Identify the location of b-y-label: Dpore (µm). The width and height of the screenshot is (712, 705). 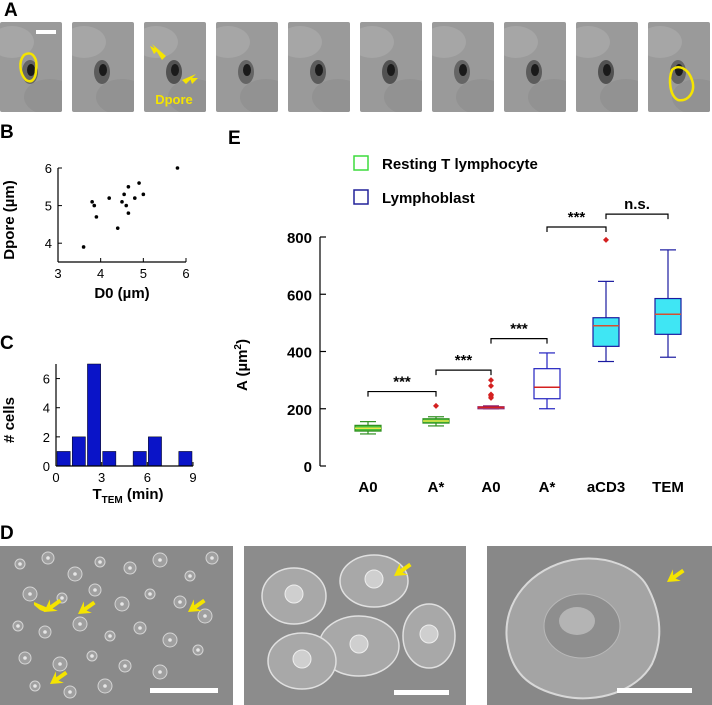
(9, 219).